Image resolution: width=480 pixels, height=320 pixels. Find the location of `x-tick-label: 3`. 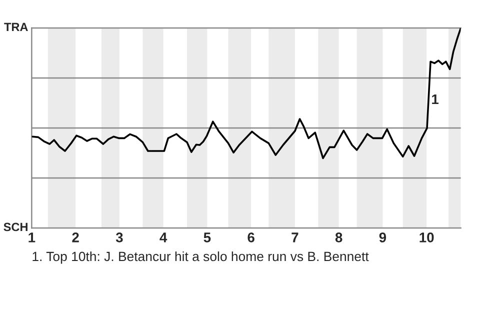

x-tick-label: 3 is located at coordinates (119, 237).